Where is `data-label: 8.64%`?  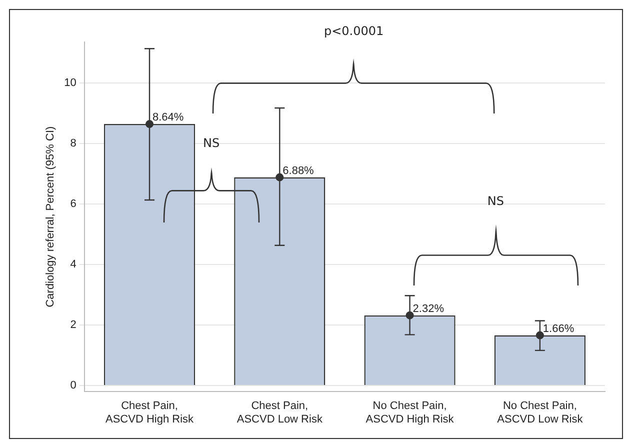 data-label: 8.64% is located at coordinates (168, 118).